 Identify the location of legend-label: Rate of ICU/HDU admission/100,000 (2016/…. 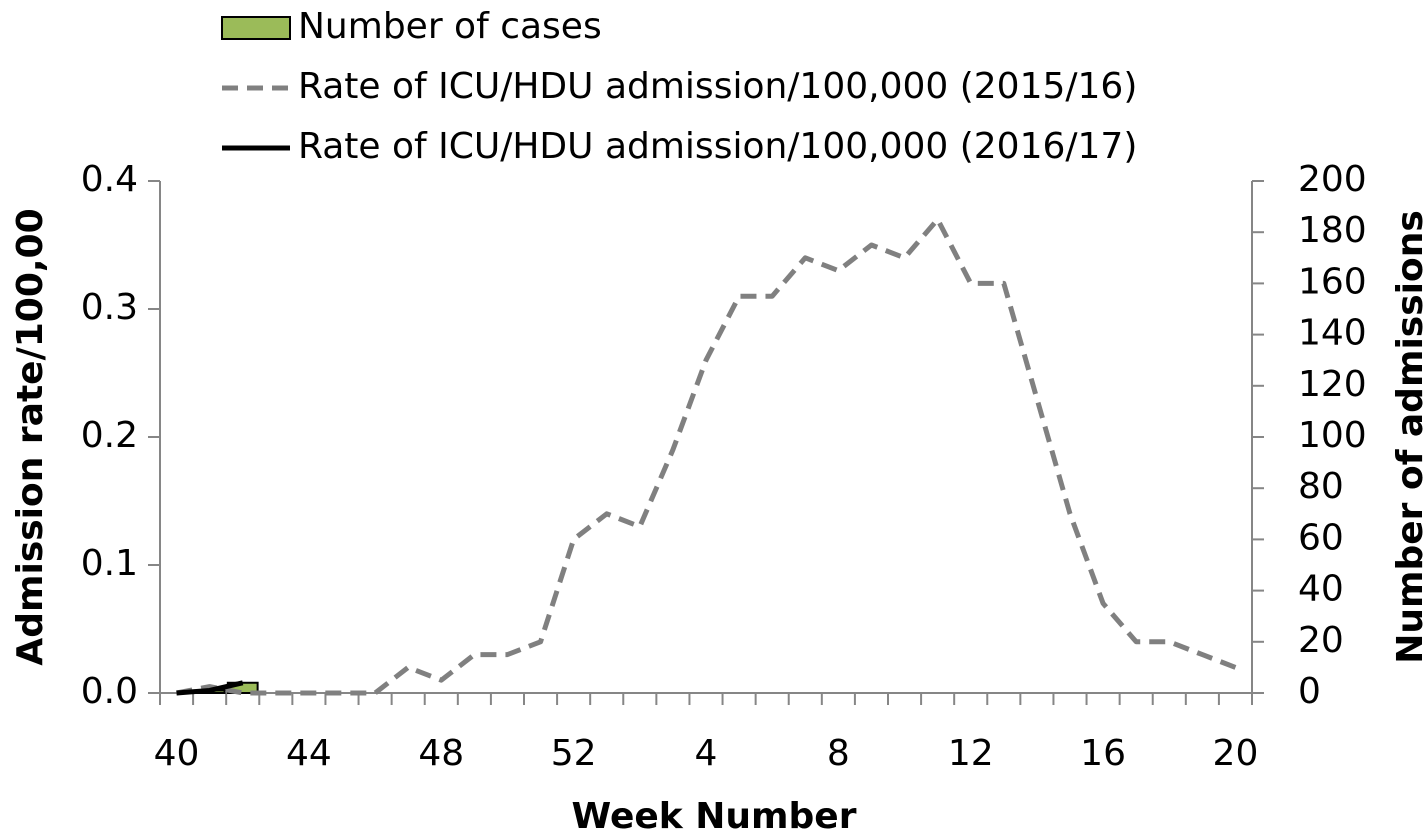
(717, 146).